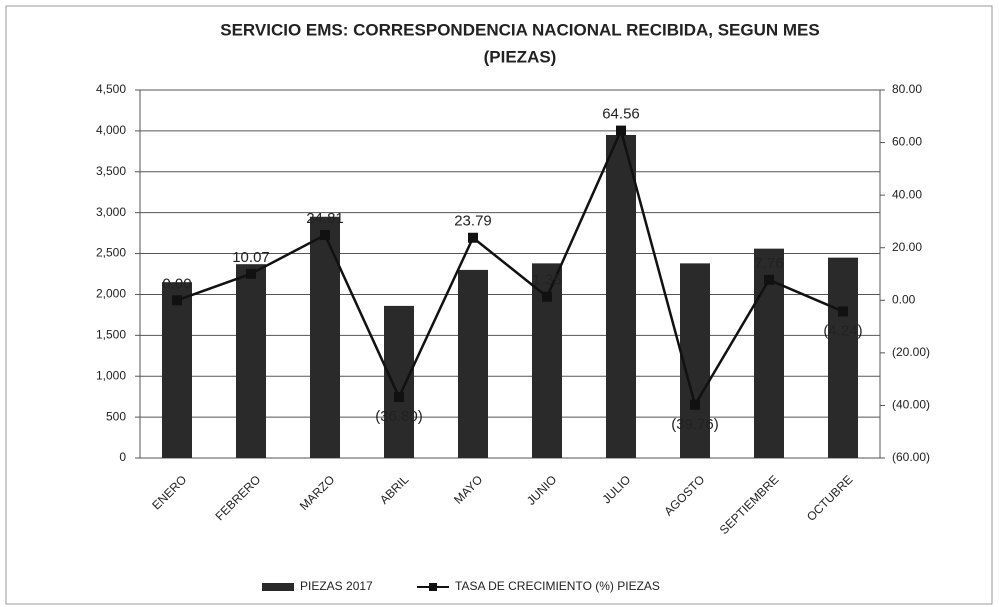 This screenshot has height=607, width=999. What do you see at coordinates (546, 280) in the screenshot?
I see `data-label: 1.35` at bounding box center [546, 280].